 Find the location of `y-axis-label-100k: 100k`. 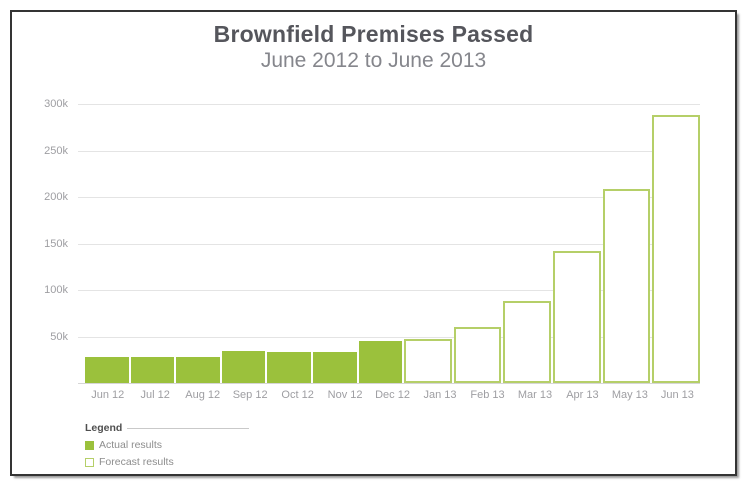

y-axis-label-100k: 100k is located at coordinates (56, 290).